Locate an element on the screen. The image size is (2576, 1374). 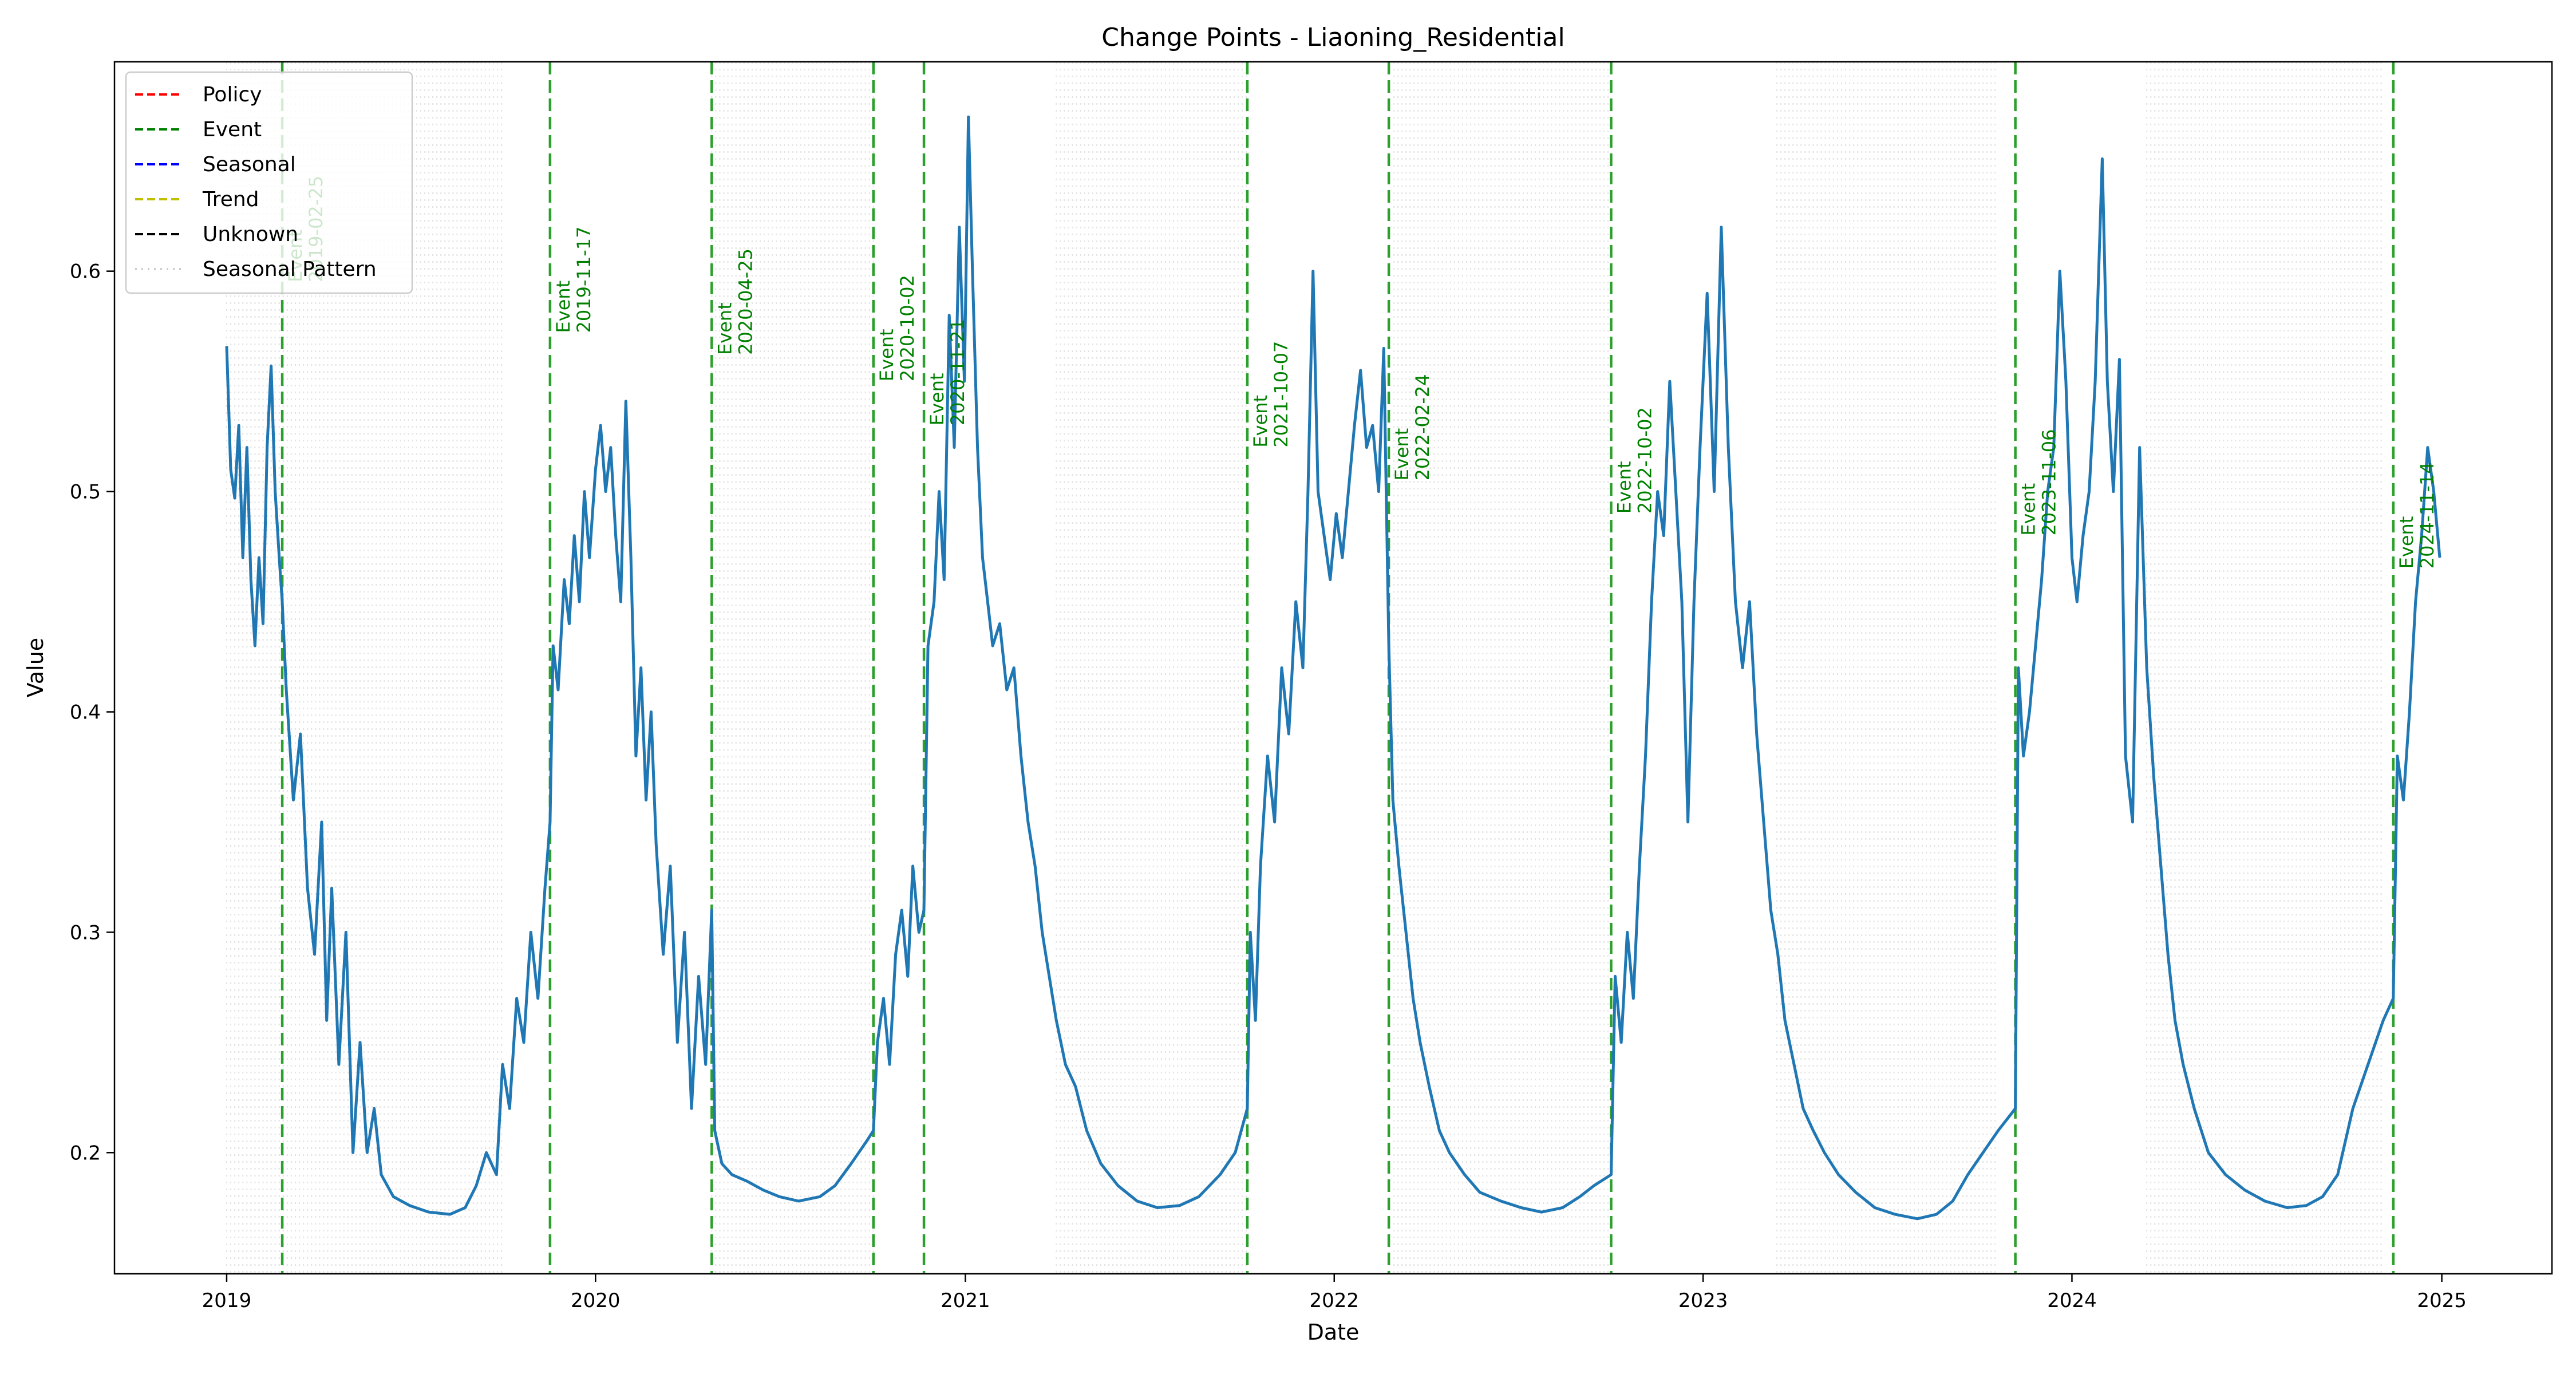
x-tick-label: 2021 is located at coordinates (965, 1300).